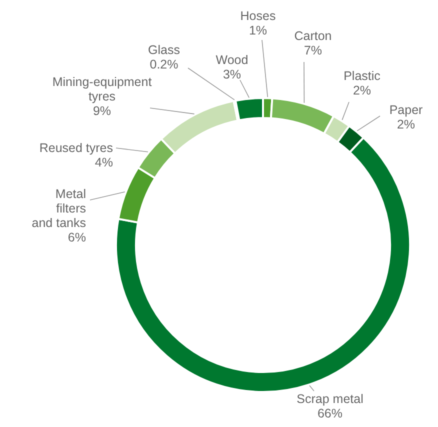  Describe the element at coordinates (232, 75) in the screenshot. I see `data-label: 3%` at that location.